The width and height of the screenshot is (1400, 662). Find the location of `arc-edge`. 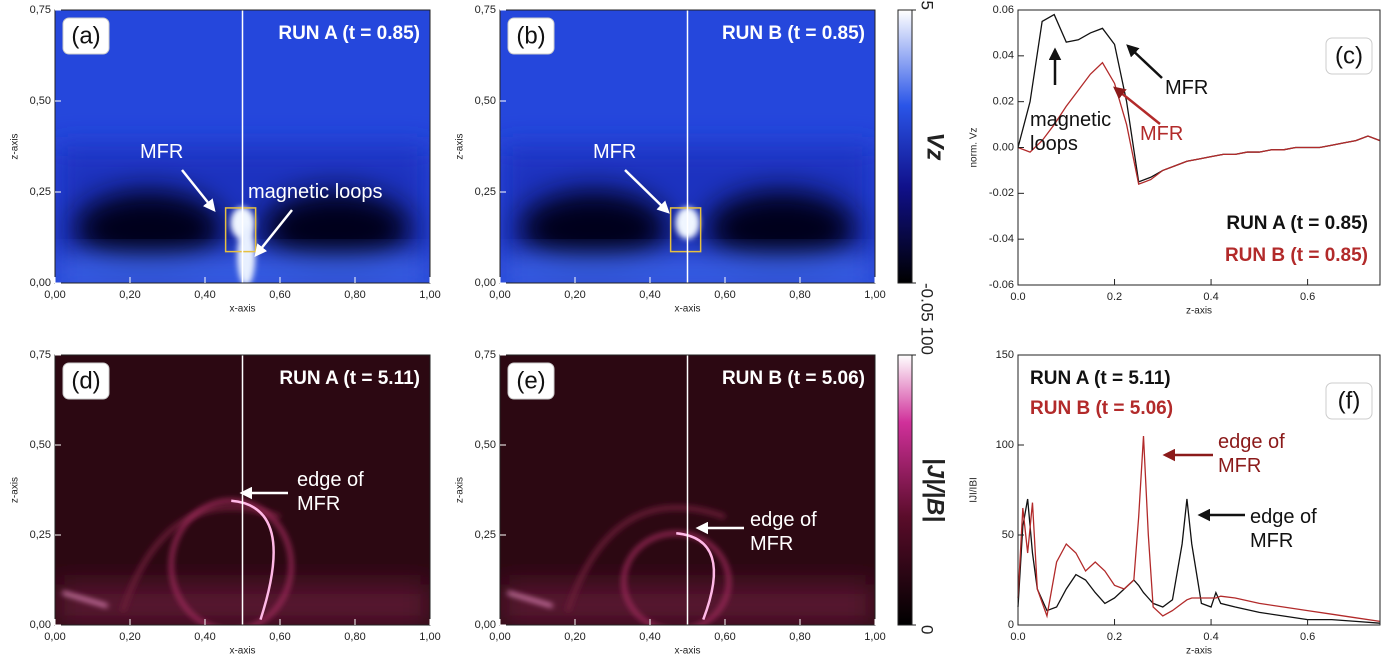

arc-edge is located at coordinates (253, 559).